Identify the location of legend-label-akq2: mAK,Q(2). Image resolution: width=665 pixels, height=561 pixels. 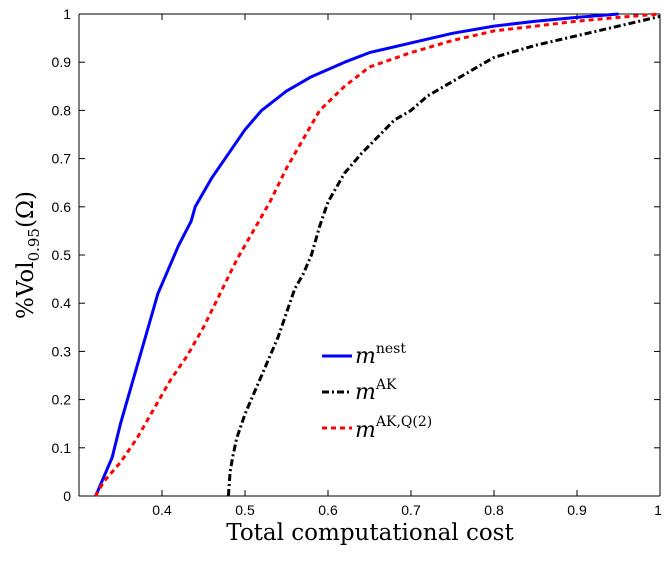
(393, 428).